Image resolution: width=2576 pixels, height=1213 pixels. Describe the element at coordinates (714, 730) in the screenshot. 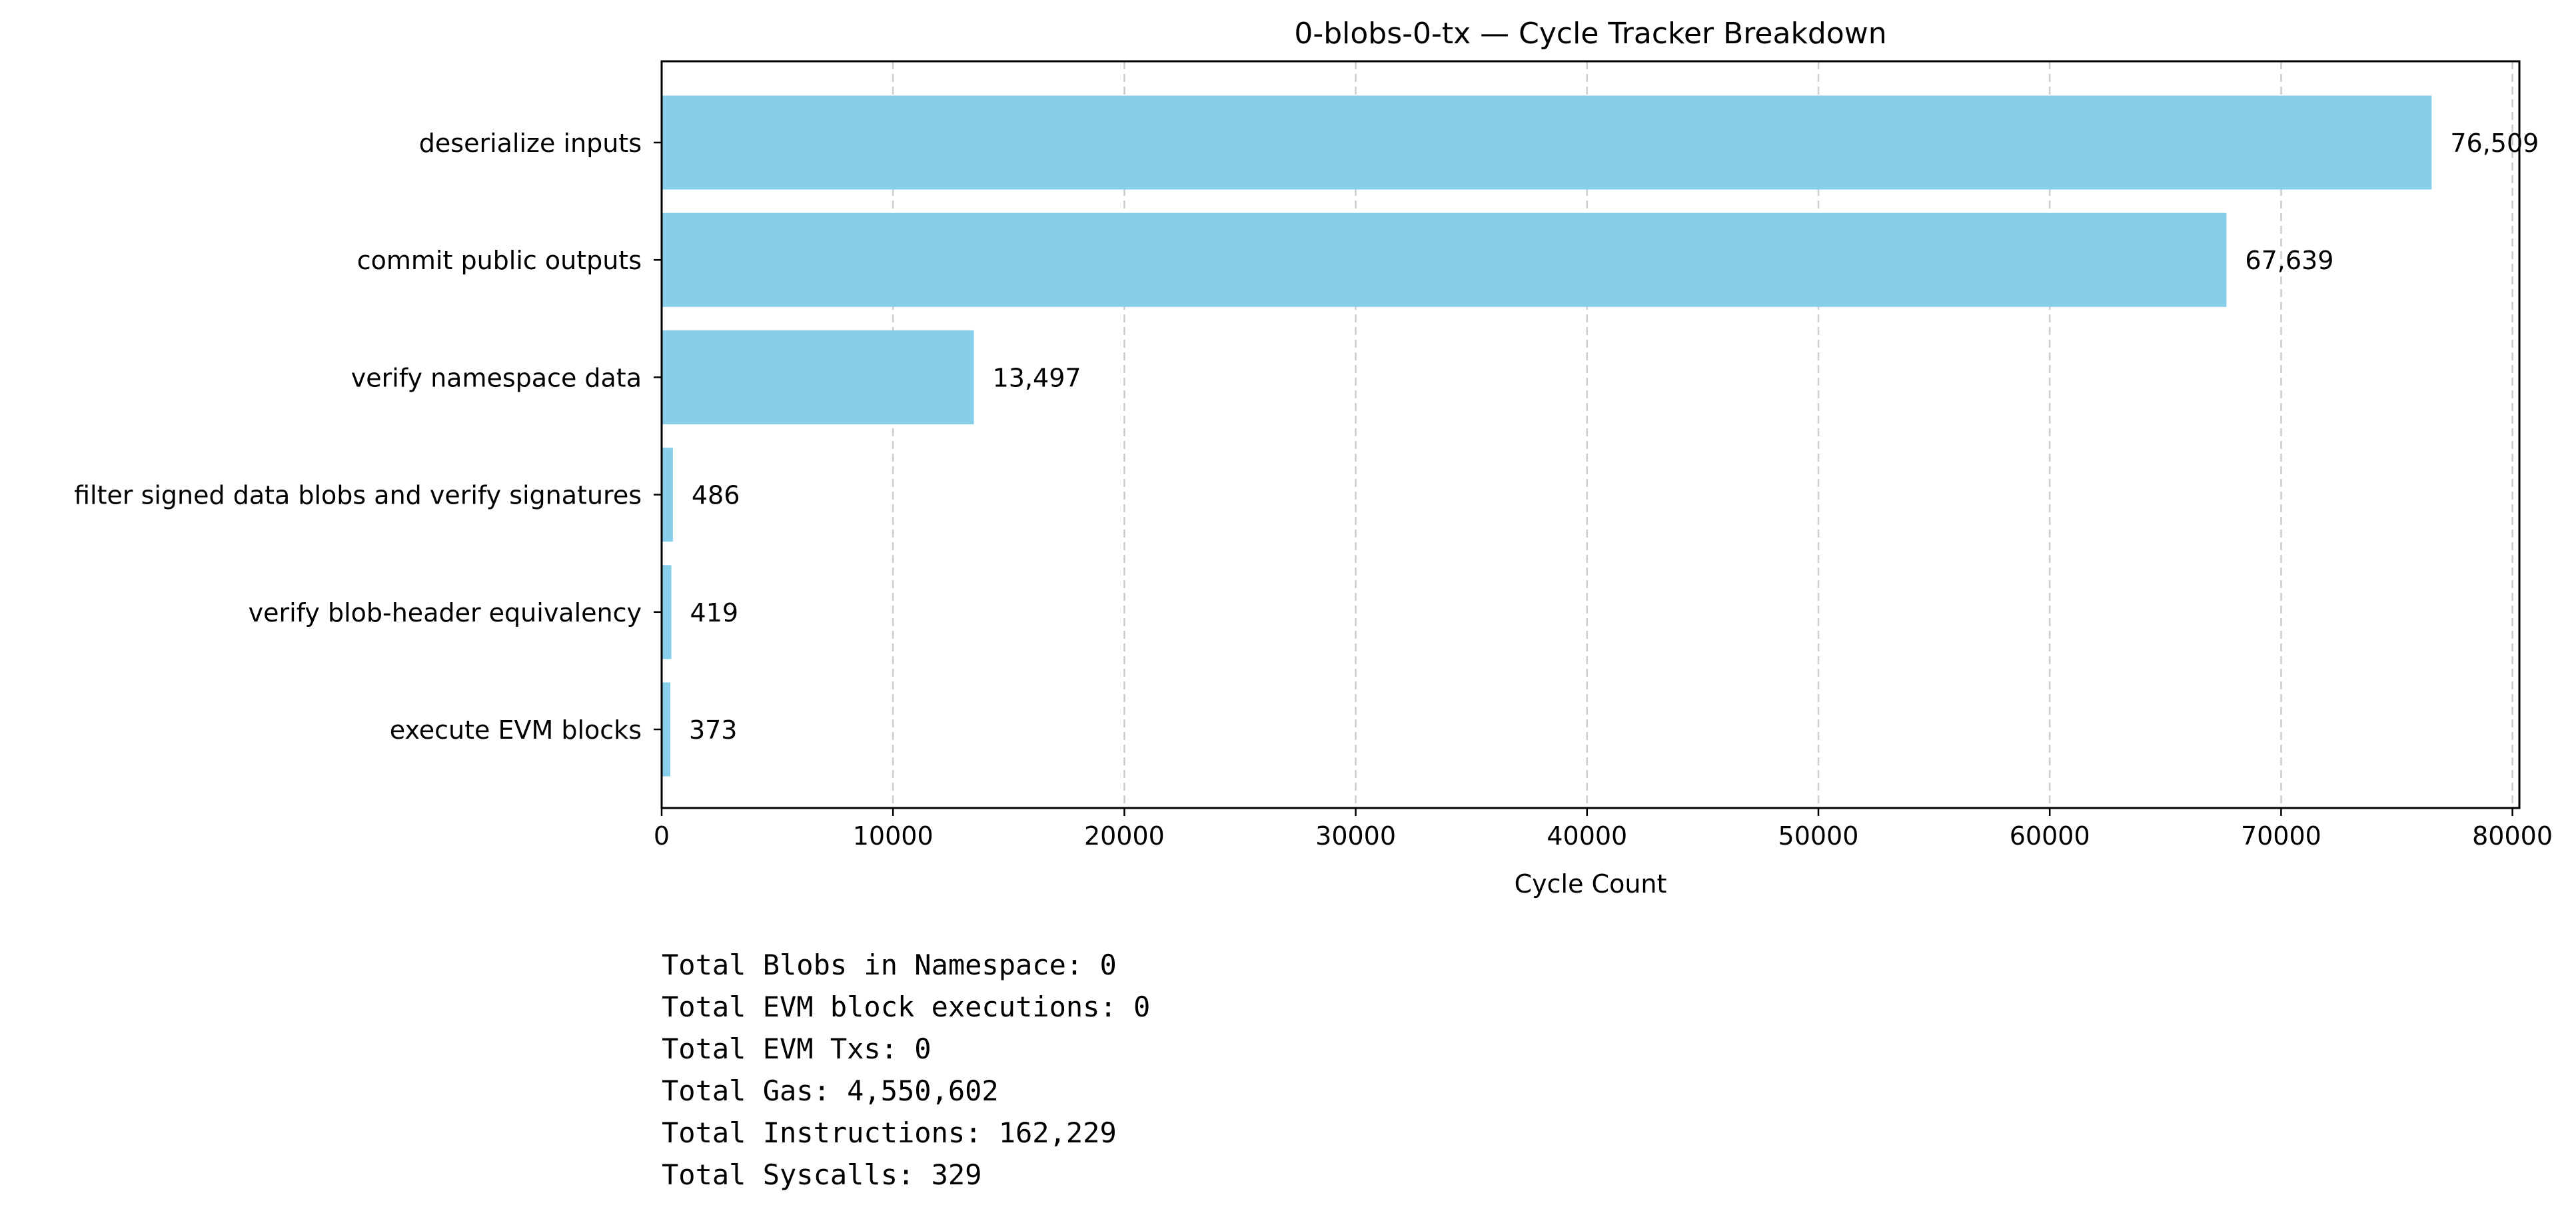

I see `bar-value-label: 373` at that location.